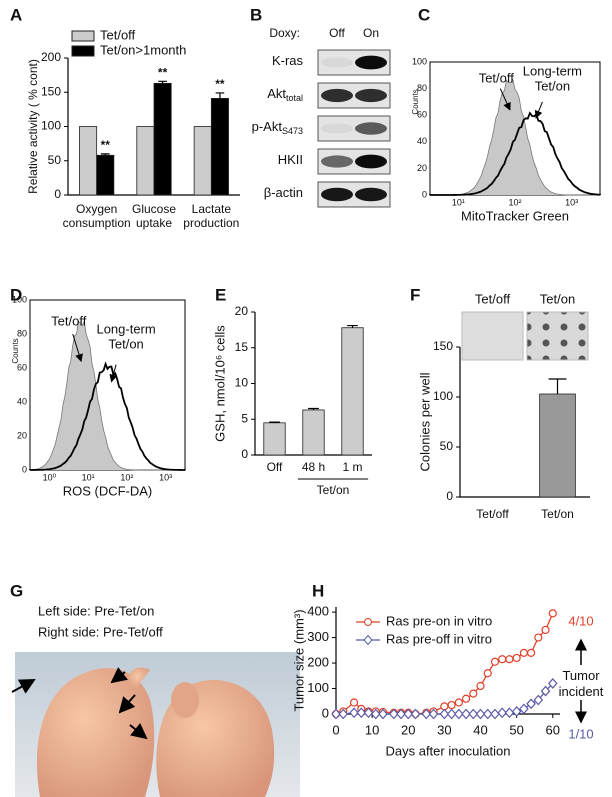 The width and height of the screenshot is (612, 797). Describe the element at coordinates (335, 729) in the screenshot. I see `x-tick-label: 0` at that location.